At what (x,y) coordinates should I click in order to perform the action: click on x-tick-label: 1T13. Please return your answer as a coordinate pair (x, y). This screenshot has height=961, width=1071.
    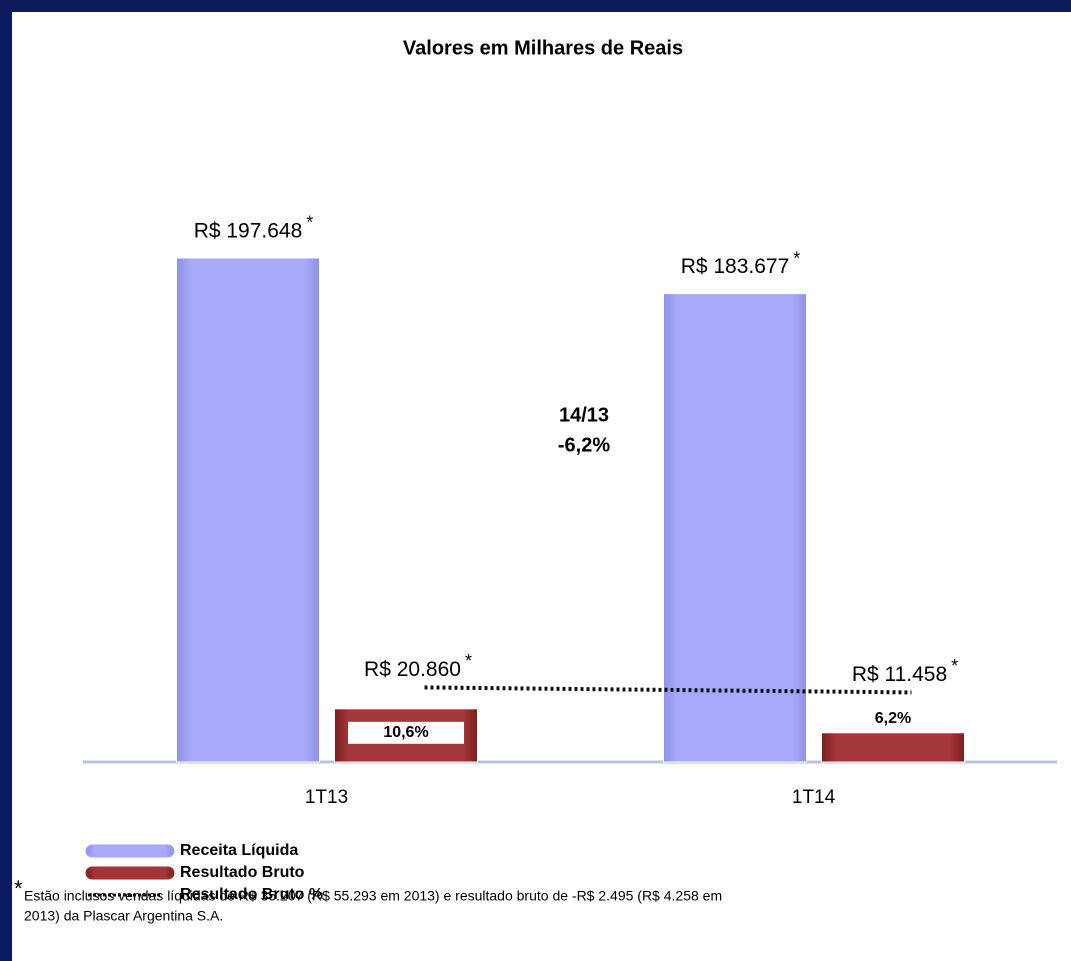
    Looking at the image, I should click on (326, 797).